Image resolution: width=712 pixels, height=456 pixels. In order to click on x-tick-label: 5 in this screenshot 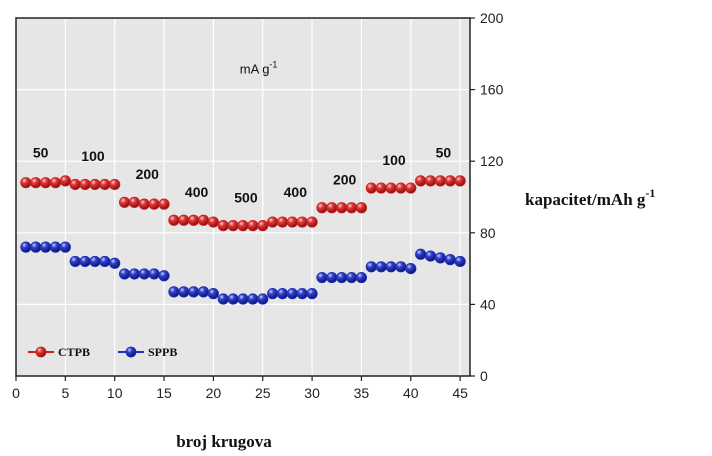, I will do `click(65, 393)`.